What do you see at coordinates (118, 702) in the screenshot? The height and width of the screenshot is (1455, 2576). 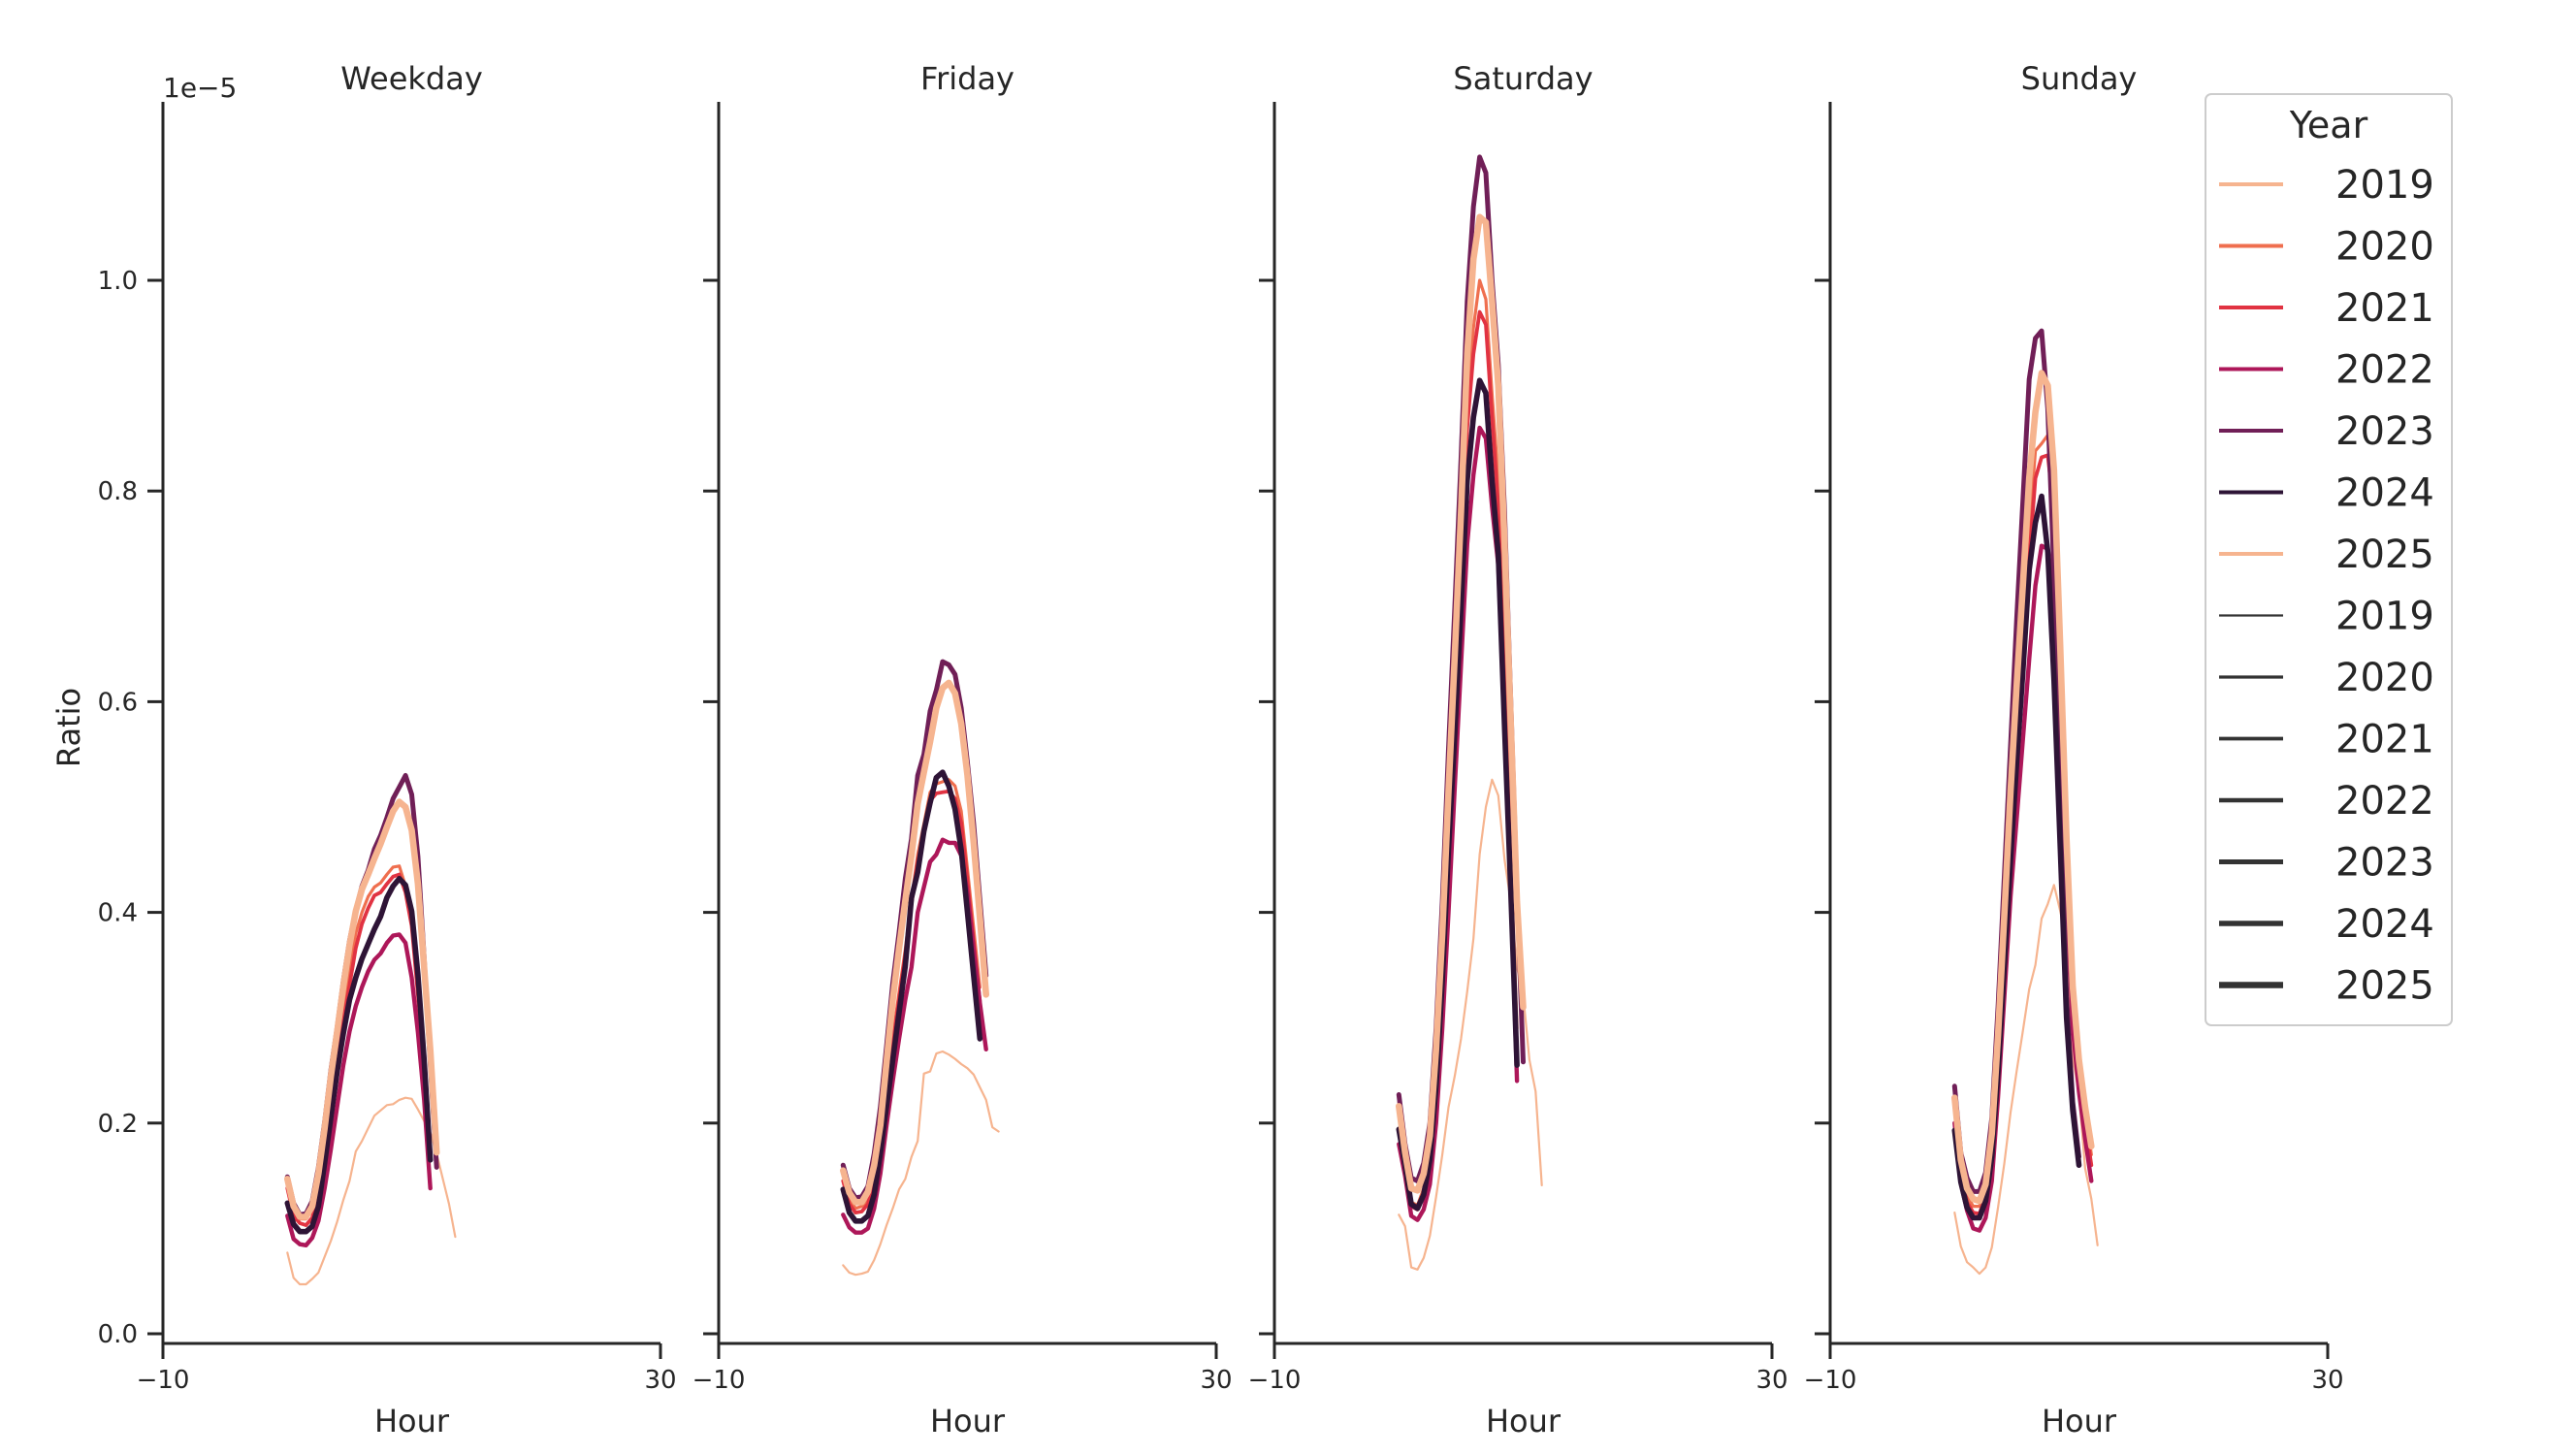 I see `y-tick-label: 0.6` at bounding box center [118, 702].